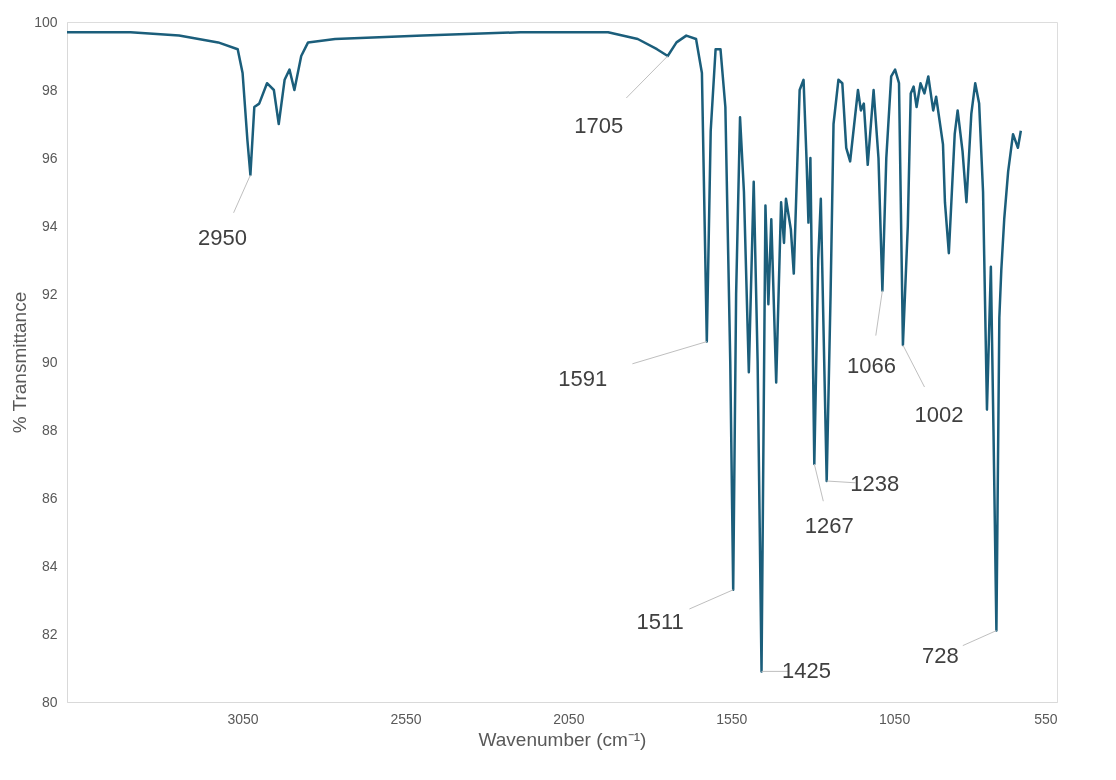 The height and width of the screenshot is (780, 1116). Describe the element at coordinates (871, 365) in the screenshot. I see `annotation: 1066` at that location.